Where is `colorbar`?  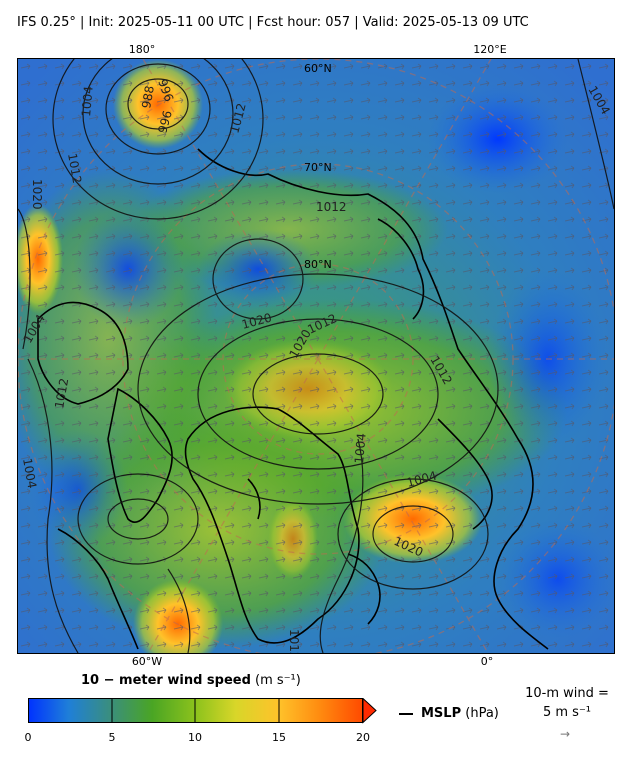
colorbar is located at coordinates (202, 711).